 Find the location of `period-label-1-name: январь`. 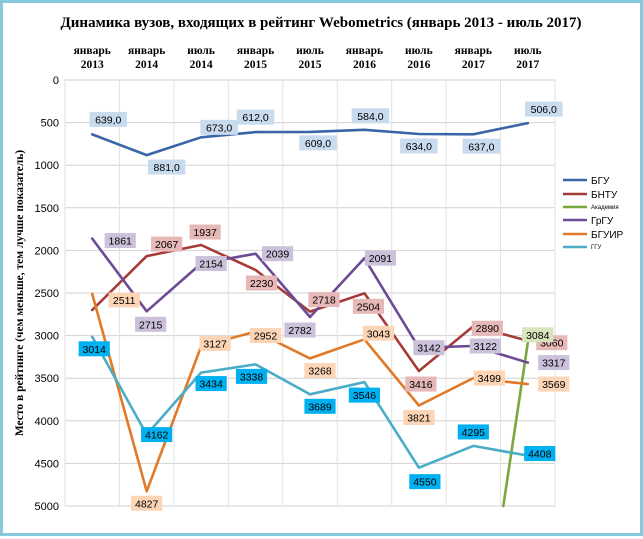

period-label-1-name: январь is located at coordinates (146, 51).